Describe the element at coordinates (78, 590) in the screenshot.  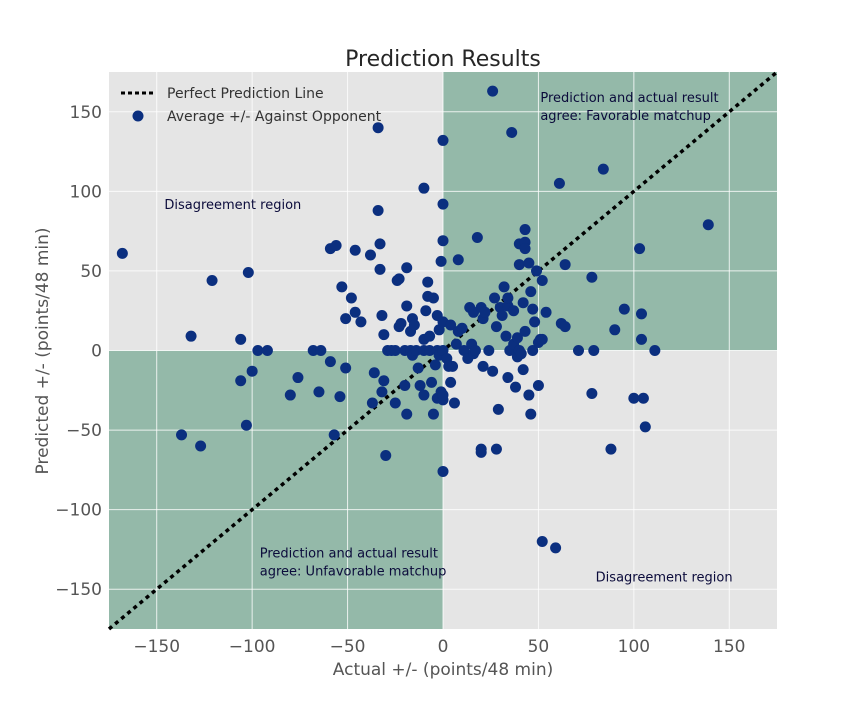
I see `y-tick-label: −150` at that location.